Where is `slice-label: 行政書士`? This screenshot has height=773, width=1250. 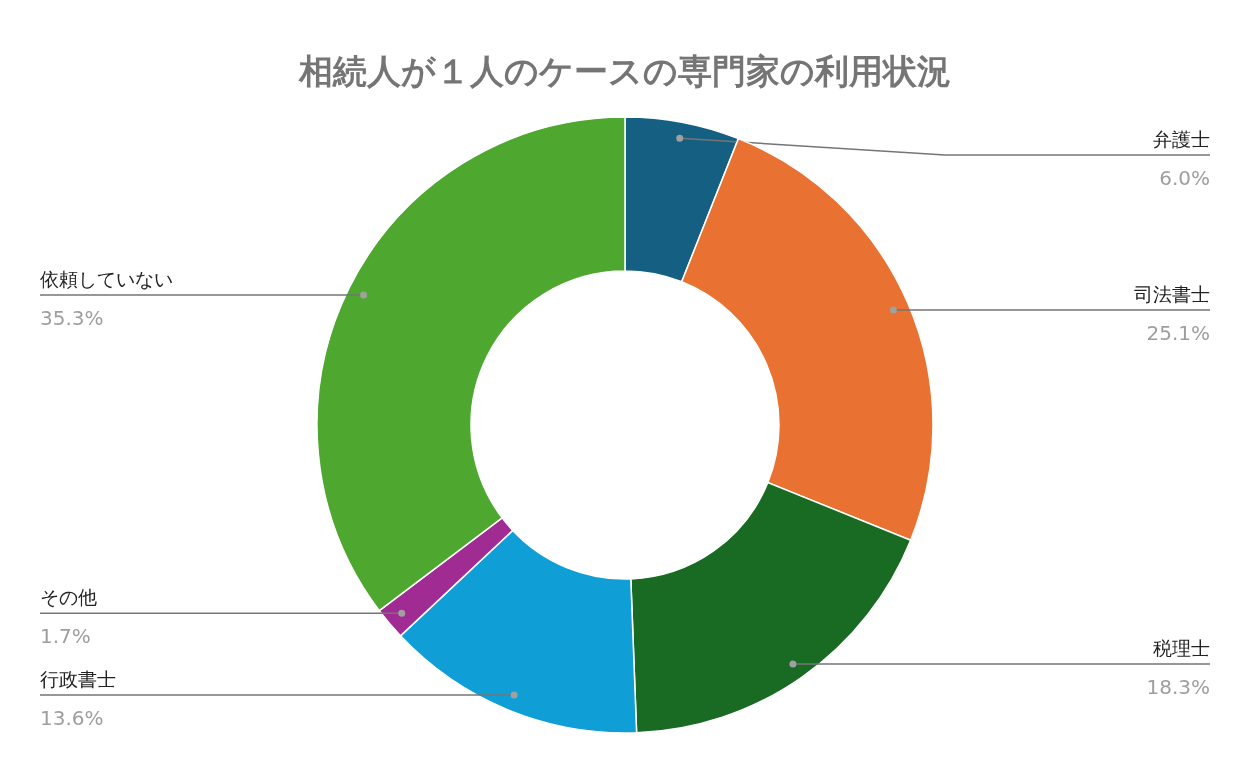
slice-label: 行政書士 is located at coordinates (78, 679).